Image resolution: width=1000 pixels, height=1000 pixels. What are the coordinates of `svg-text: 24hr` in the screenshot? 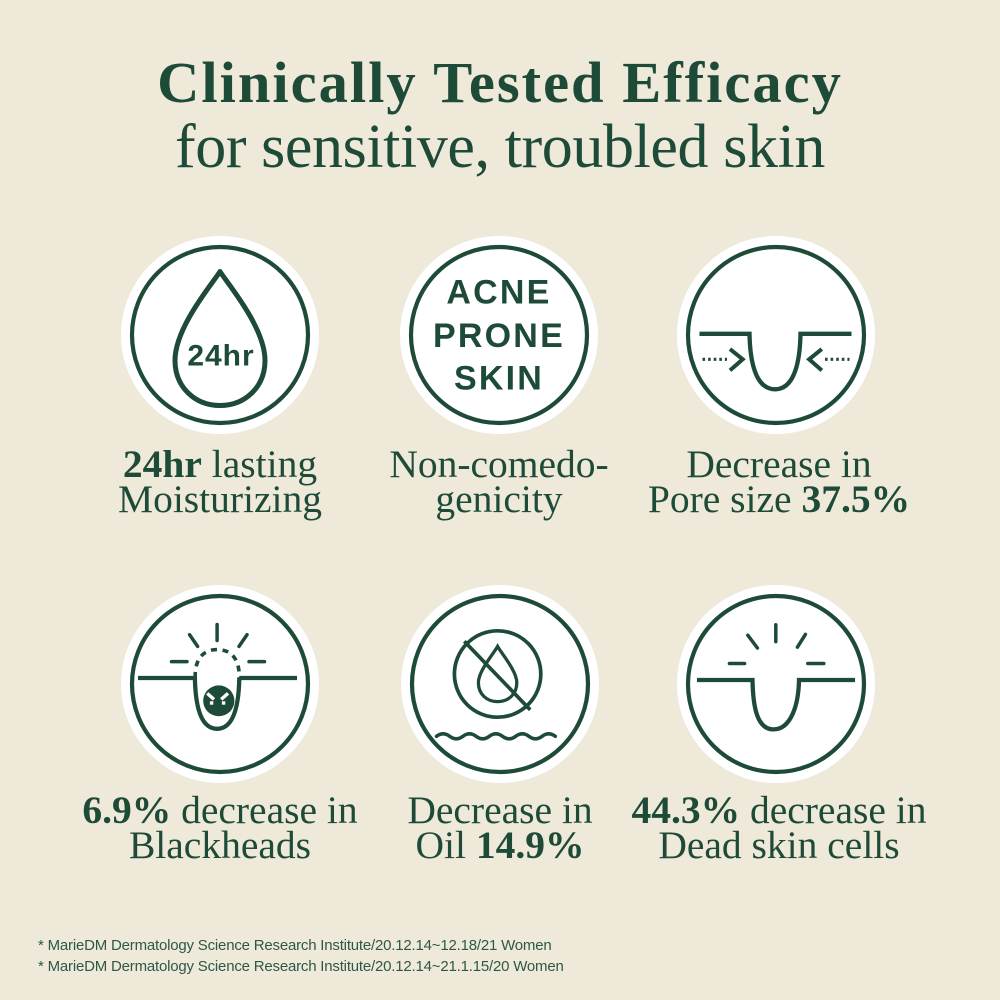 It's located at (220, 356).